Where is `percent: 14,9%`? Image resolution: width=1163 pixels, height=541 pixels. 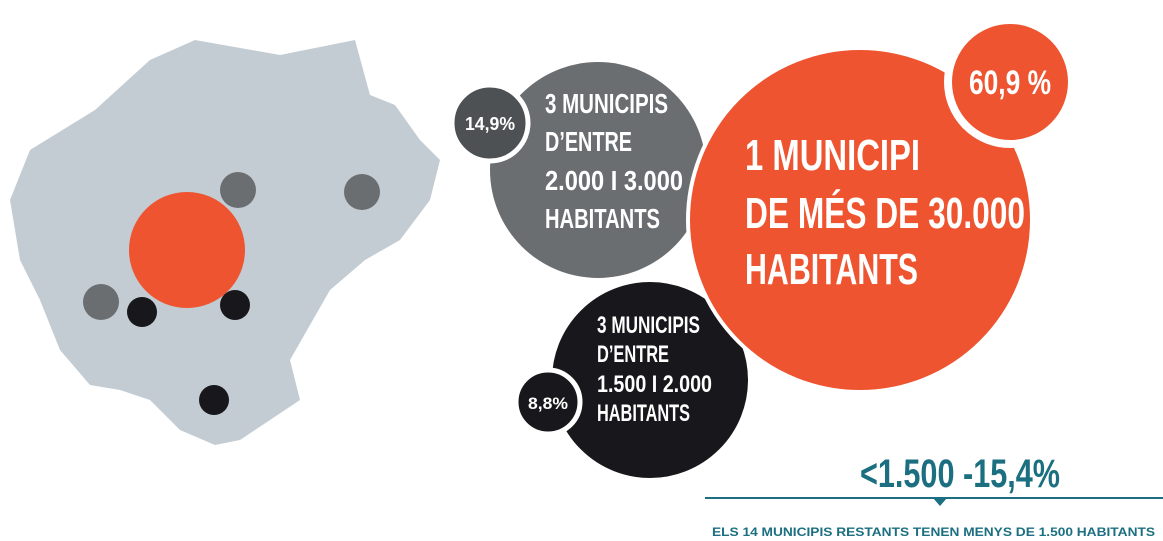
percent: 14,9% is located at coordinates (490, 124).